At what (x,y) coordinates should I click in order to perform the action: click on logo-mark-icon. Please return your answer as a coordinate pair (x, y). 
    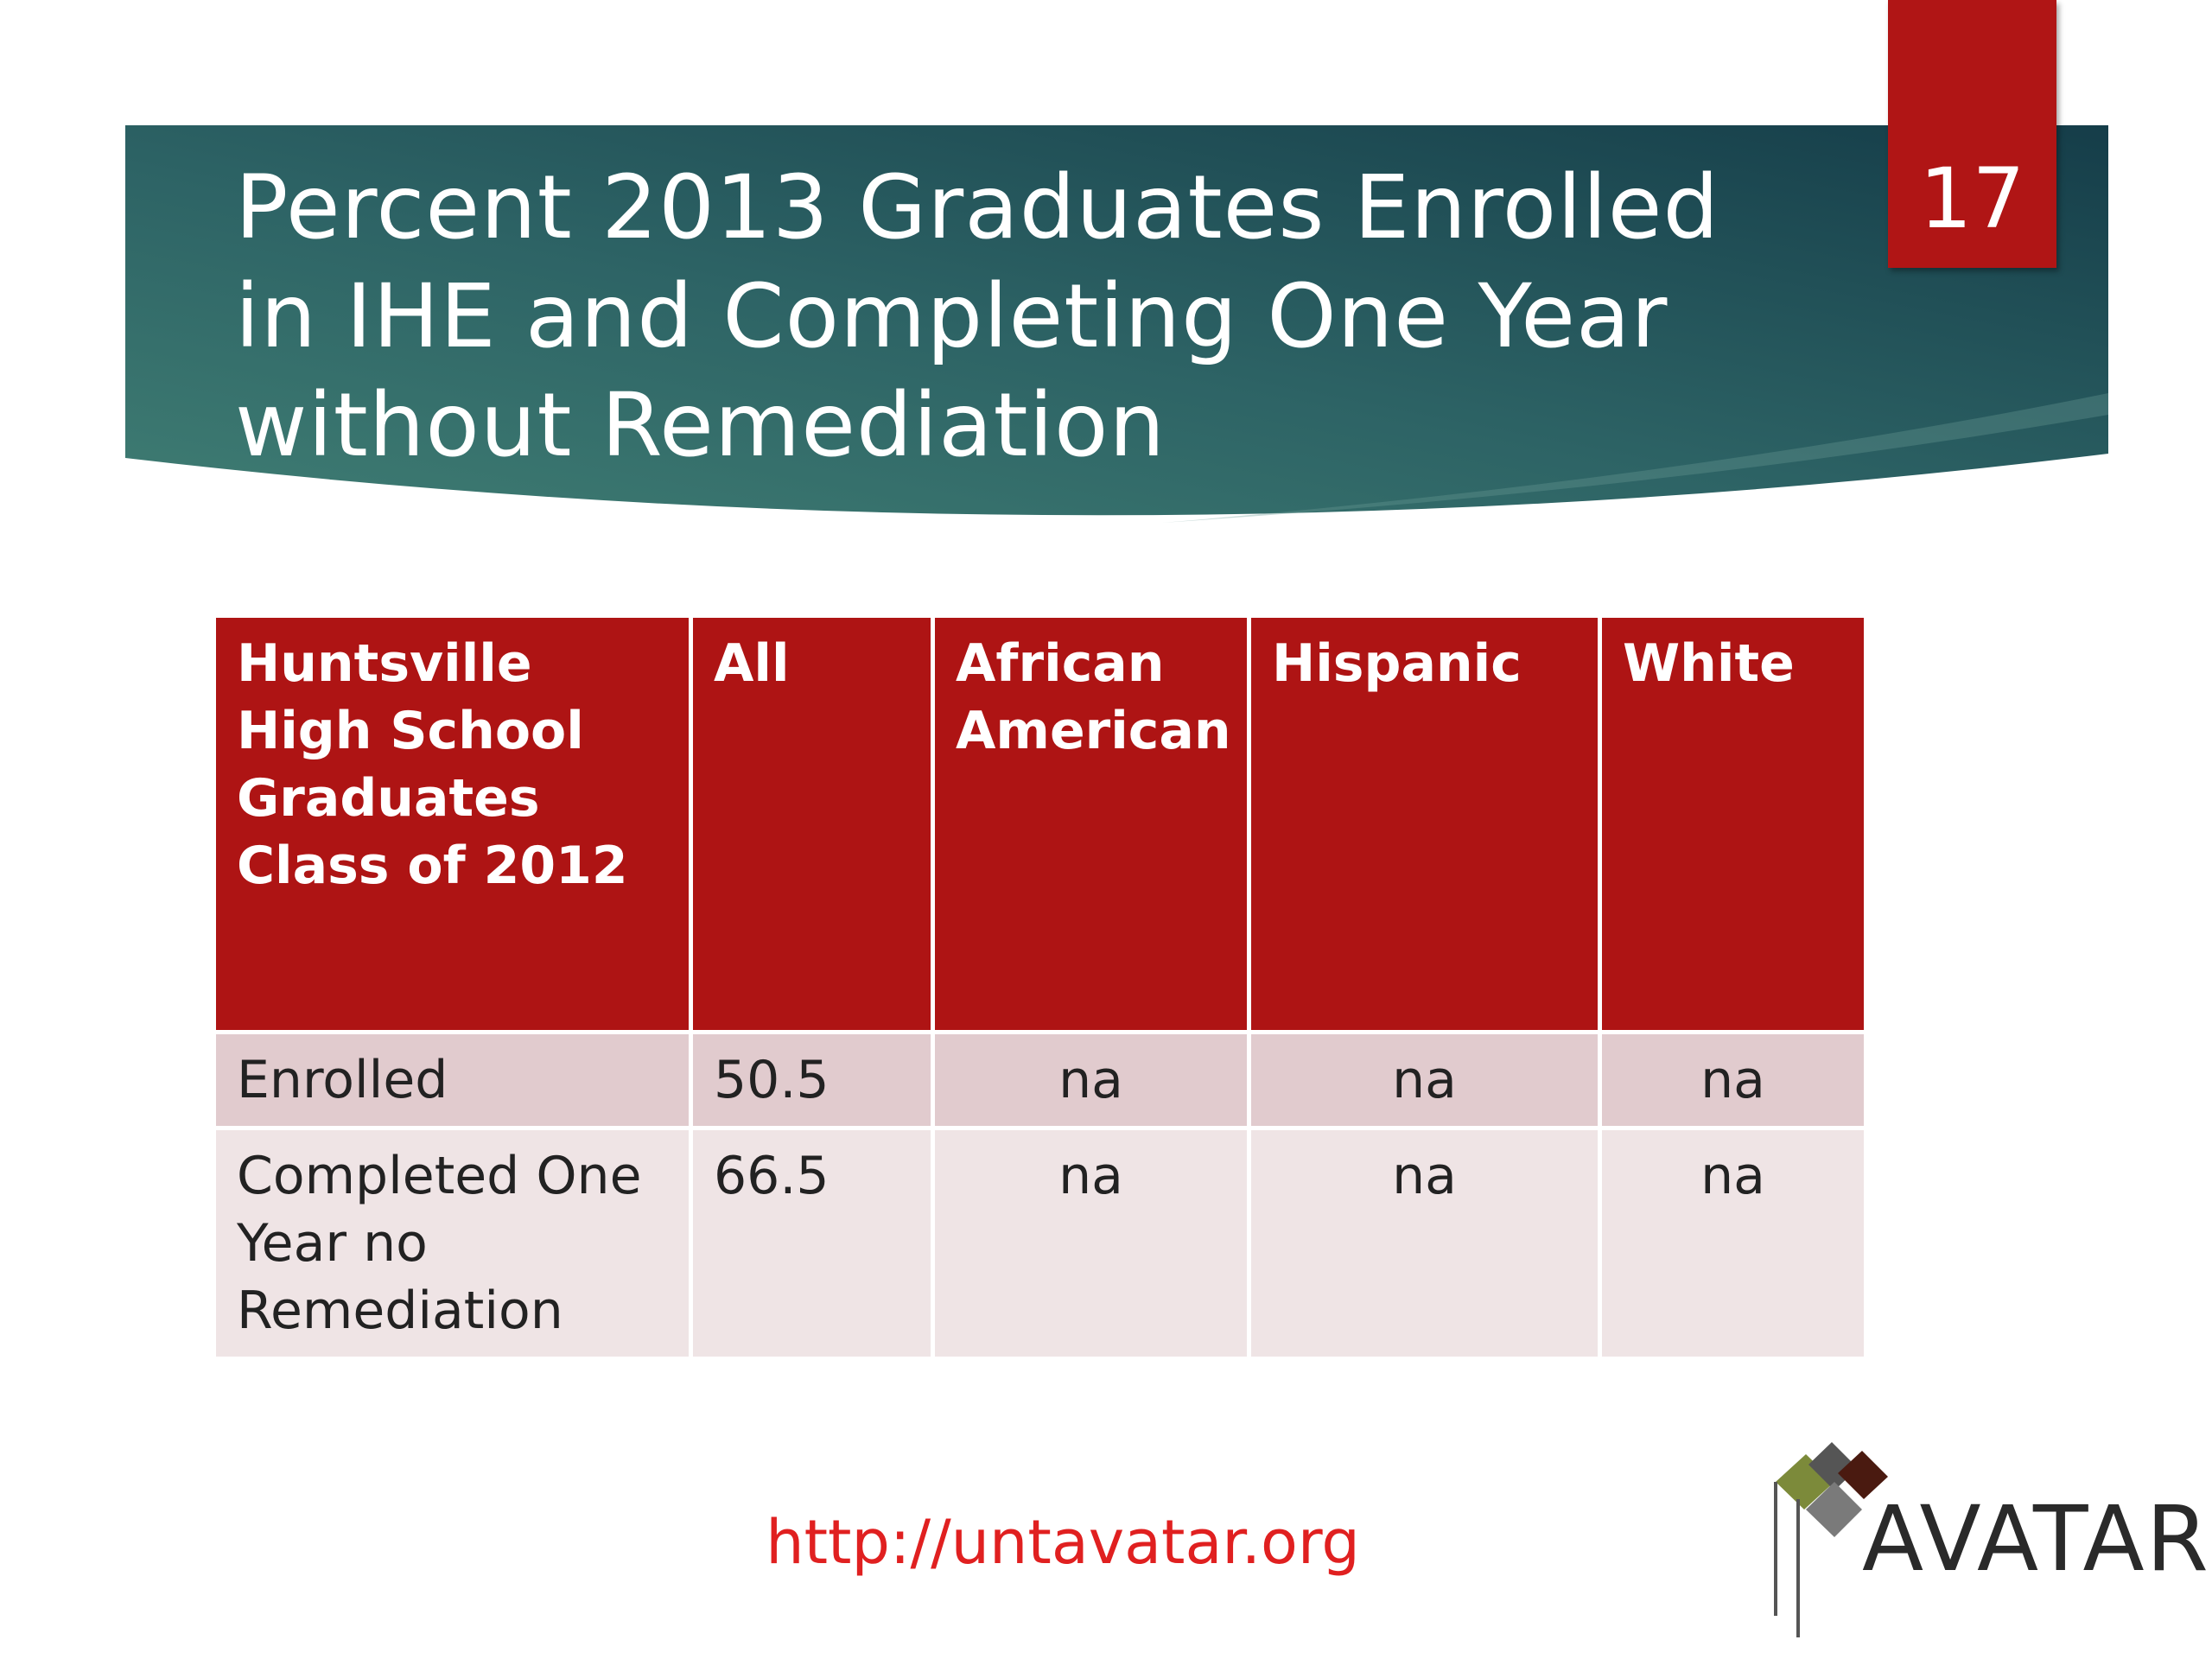
    Looking at the image, I should click on (1831, 1539).